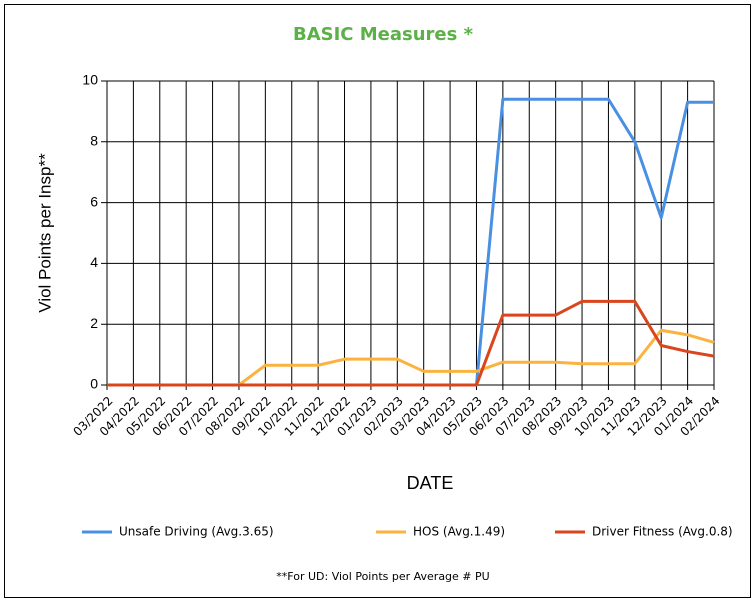 The image size is (756, 603). I want to click on y-tick-label: 6, so click(94, 201).